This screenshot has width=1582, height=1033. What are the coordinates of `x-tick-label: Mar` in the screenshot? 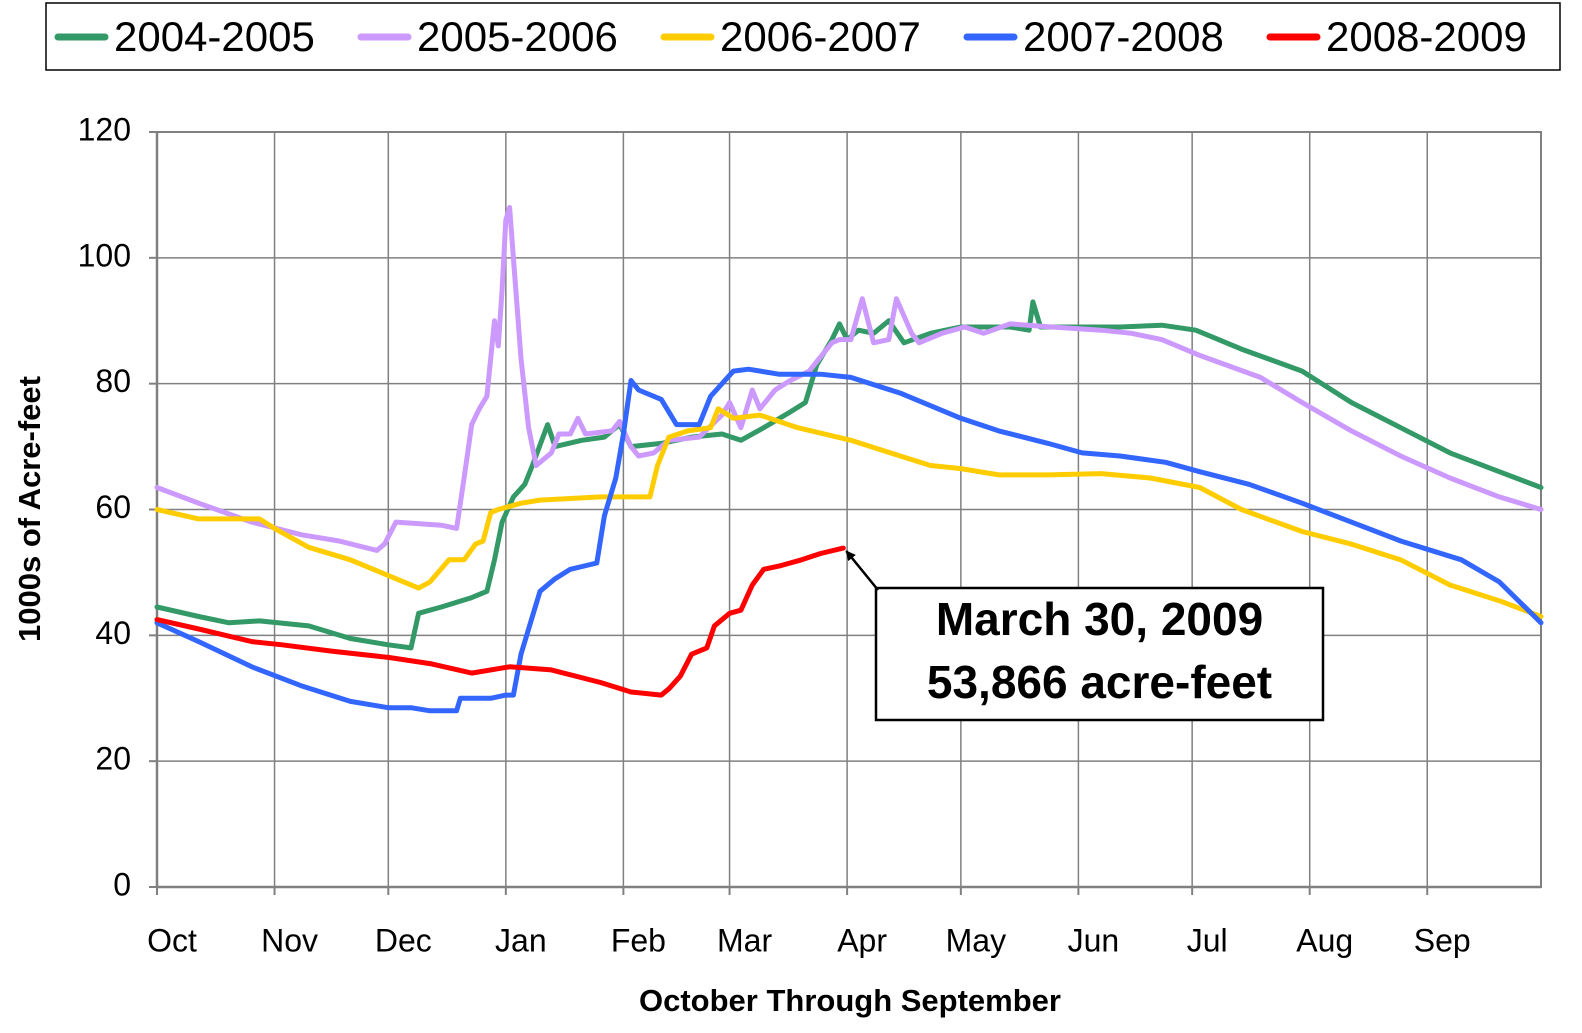 It's located at (744, 940).